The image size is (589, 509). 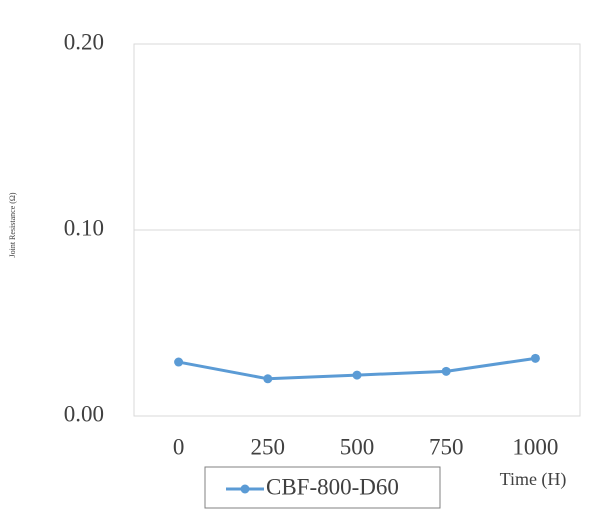 I want to click on x-tick-label: 250, so click(x=268, y=446).